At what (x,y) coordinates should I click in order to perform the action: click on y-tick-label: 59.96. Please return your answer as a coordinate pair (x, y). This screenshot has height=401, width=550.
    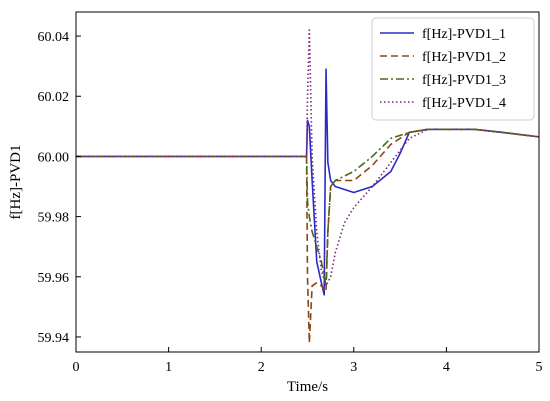
    Looking at the image, I should click on (54, 278).